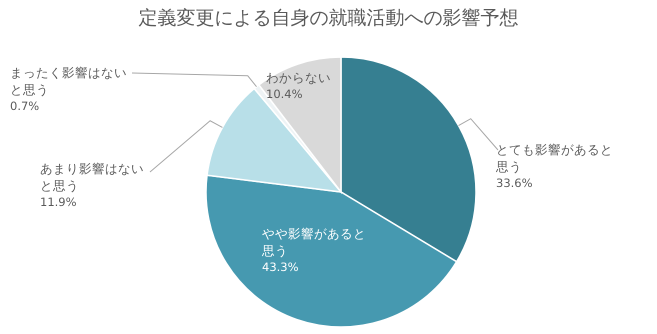  Describe the element at coordinates (25, 106) in the screenshot. I see `data-label: 0.7%` at that location.